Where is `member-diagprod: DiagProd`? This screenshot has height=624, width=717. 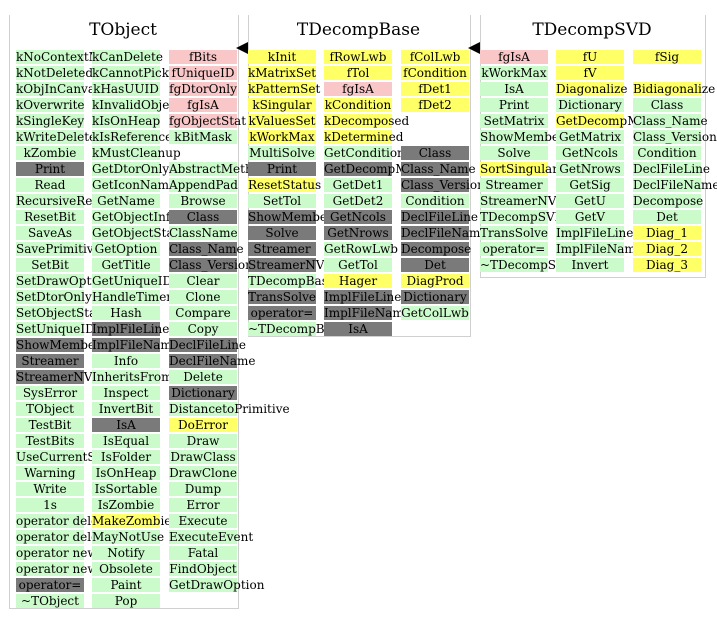
member-diagprod: DiagProd is located at coordinates (435, 281).